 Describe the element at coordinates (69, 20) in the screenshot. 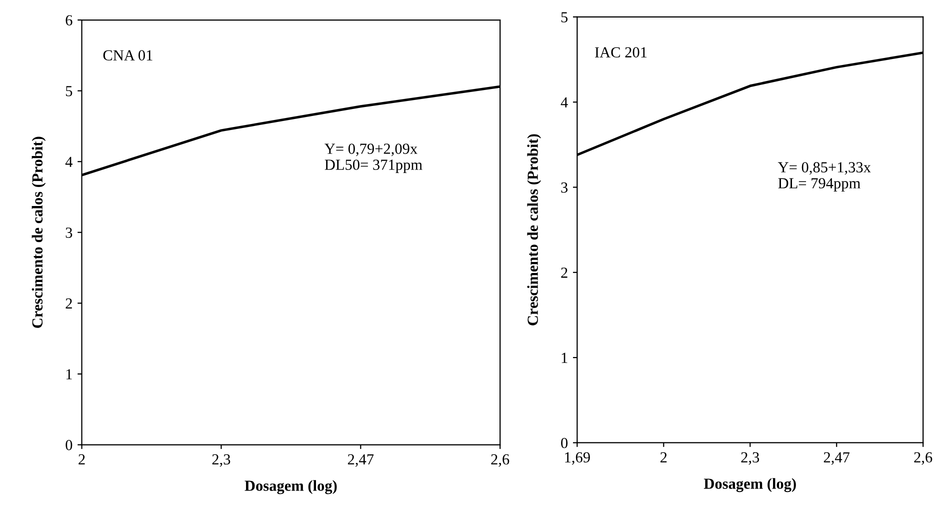

I see `y-tick-label: 6` at that location.